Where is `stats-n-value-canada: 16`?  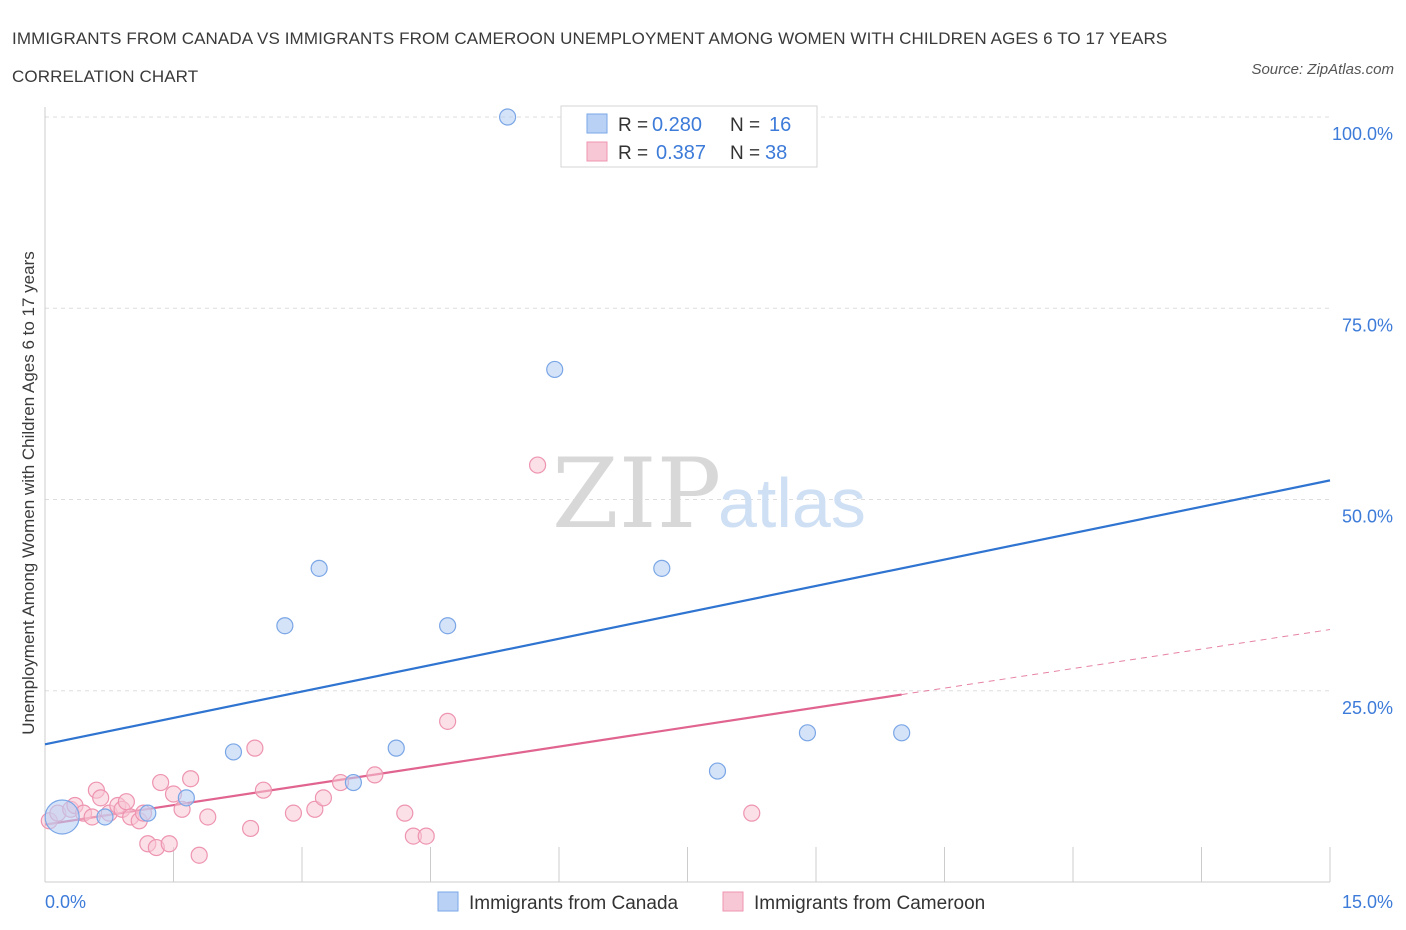 stats-n-value-canada: 16 is located at coordinates (780, 125).